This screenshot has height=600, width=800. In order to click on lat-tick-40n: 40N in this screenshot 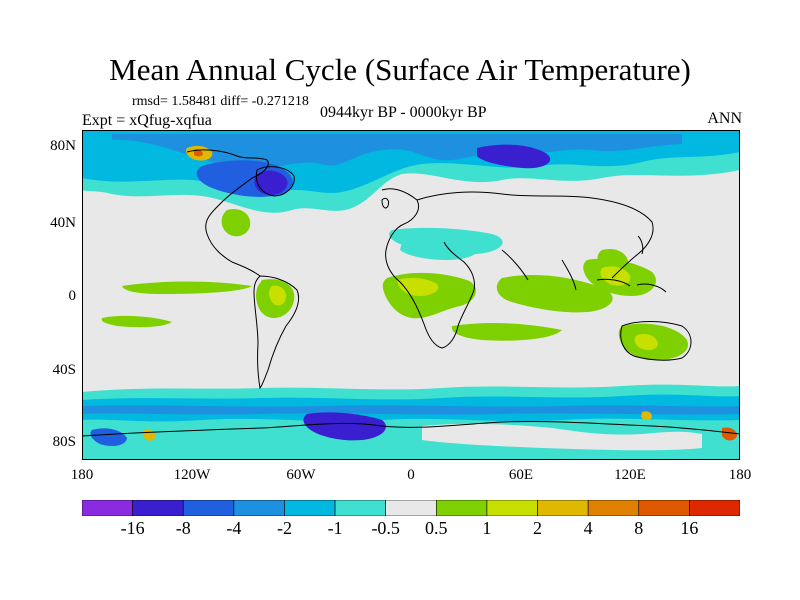, I will do `click(63, 223)`.